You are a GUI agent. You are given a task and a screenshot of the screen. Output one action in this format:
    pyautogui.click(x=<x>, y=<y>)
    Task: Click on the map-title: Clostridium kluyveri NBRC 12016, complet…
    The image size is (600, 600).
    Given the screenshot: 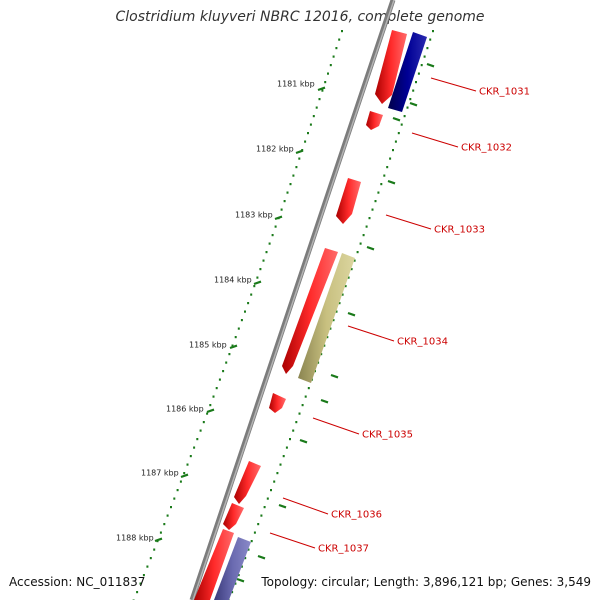 What is the action you would take?
    pyautogui.click(x=300, y=17)
    